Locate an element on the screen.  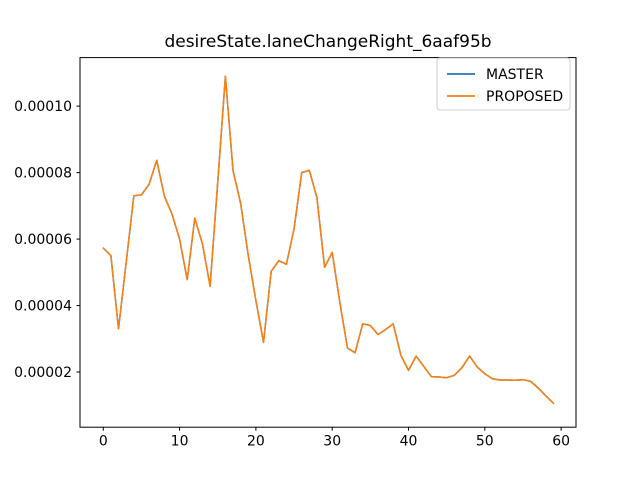
y-axis: 0.00002 0.00004 0.00006 0.00008 0.00010 is located at coordinates (47, 240).